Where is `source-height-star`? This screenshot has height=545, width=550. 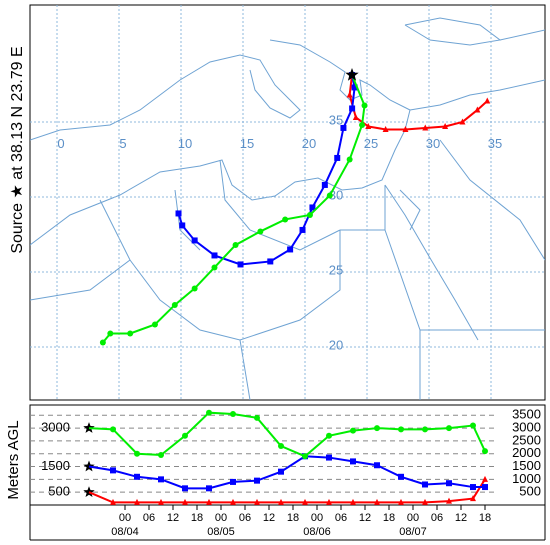 source-height-star is located at coordinates (89, 491).